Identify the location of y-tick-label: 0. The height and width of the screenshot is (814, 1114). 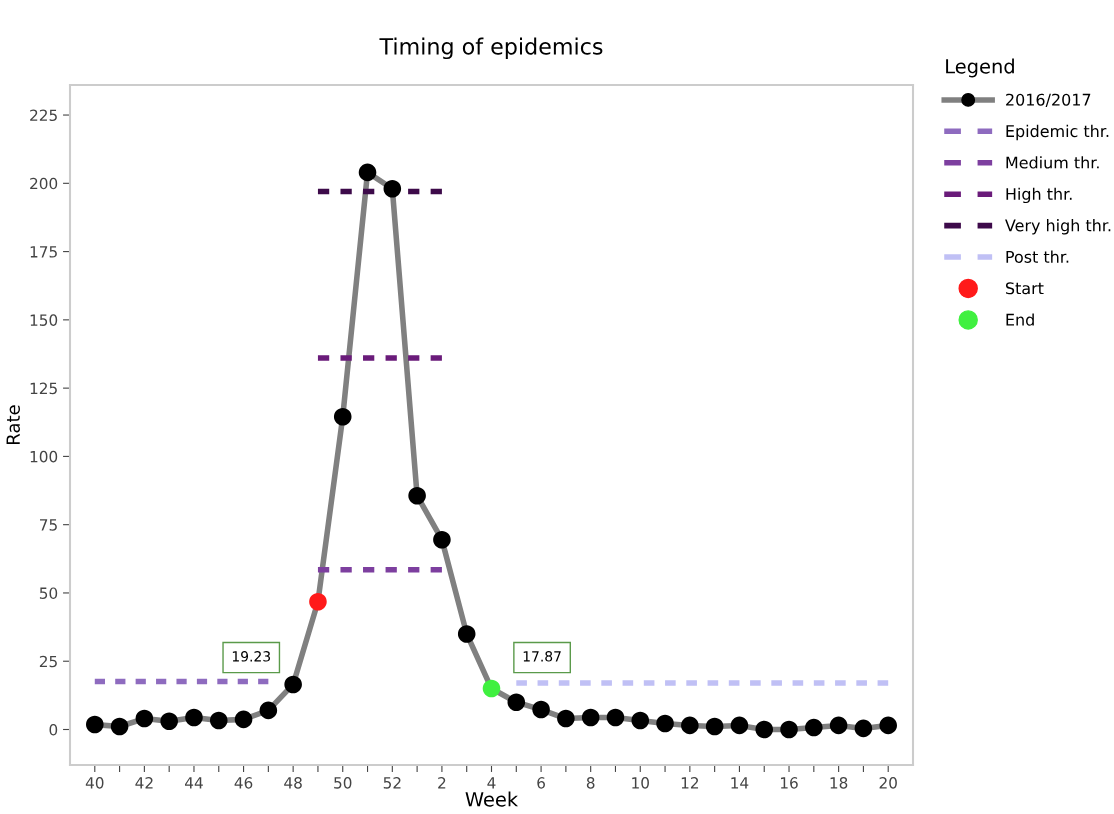
(53, 729).